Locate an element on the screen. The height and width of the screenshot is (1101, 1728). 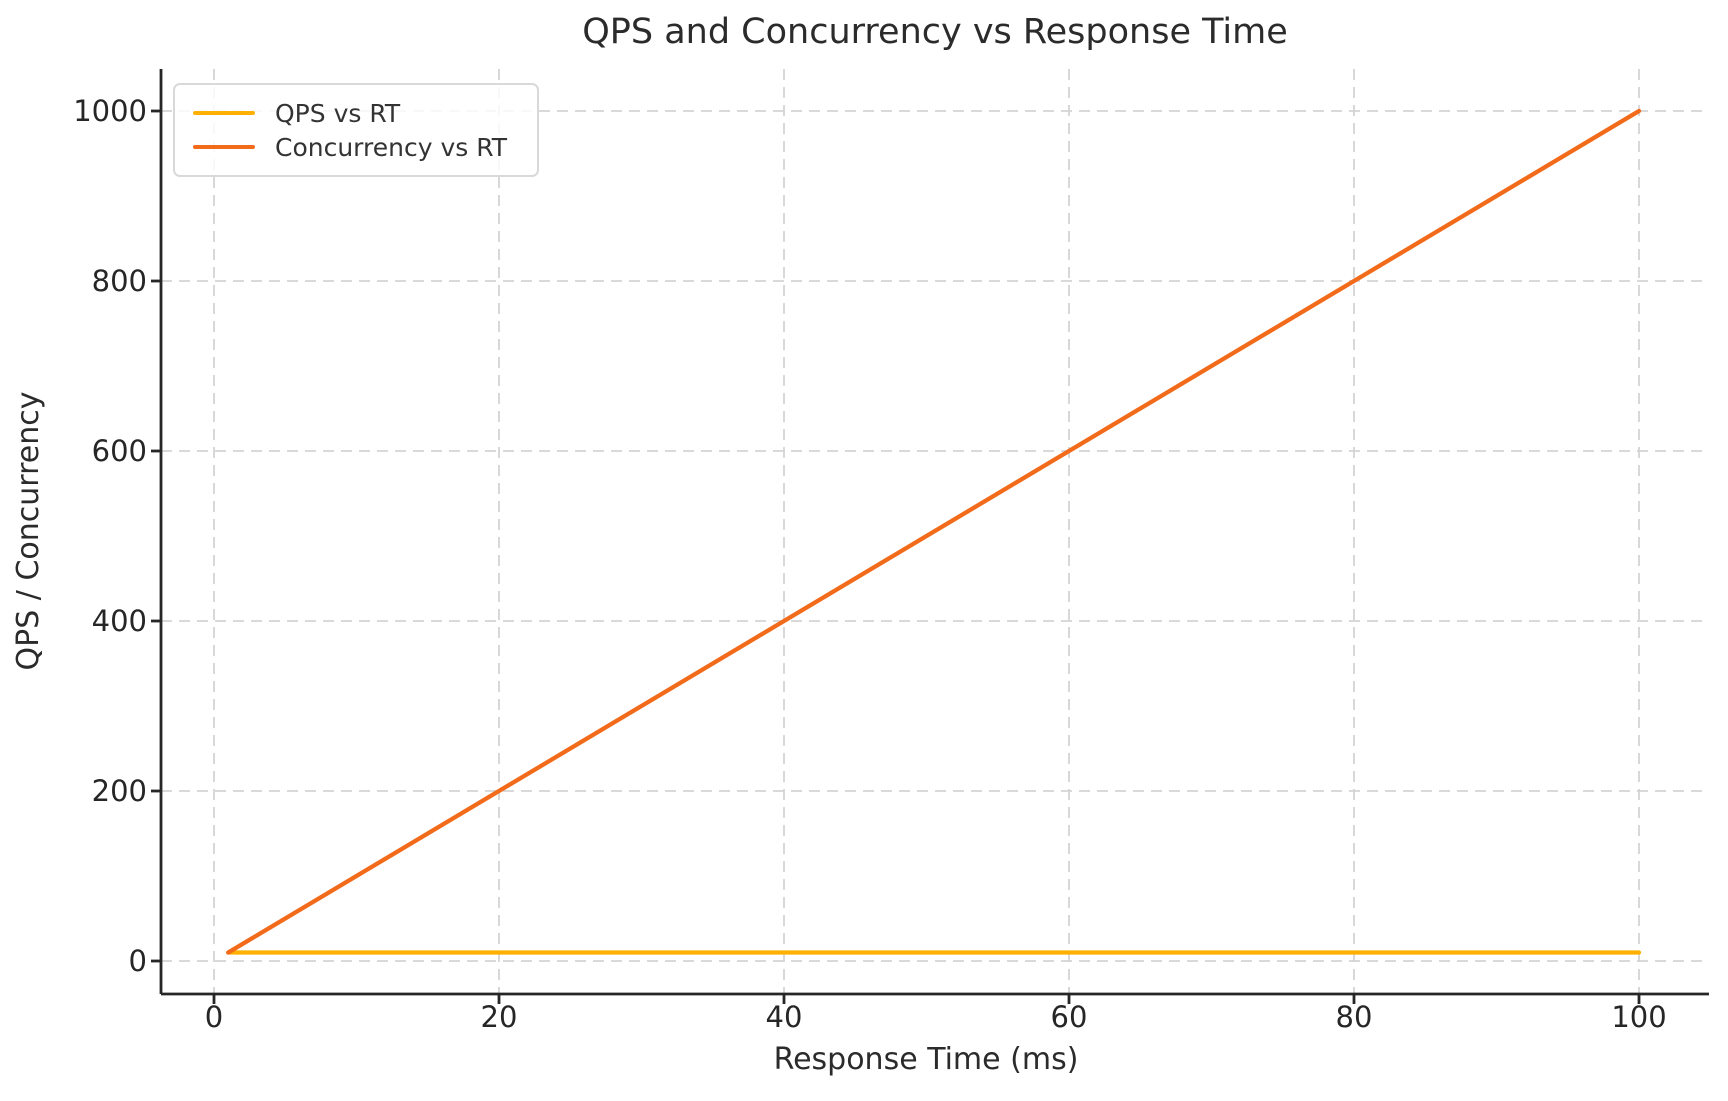
qps-line-swatch is located at coordinates (224, 113).